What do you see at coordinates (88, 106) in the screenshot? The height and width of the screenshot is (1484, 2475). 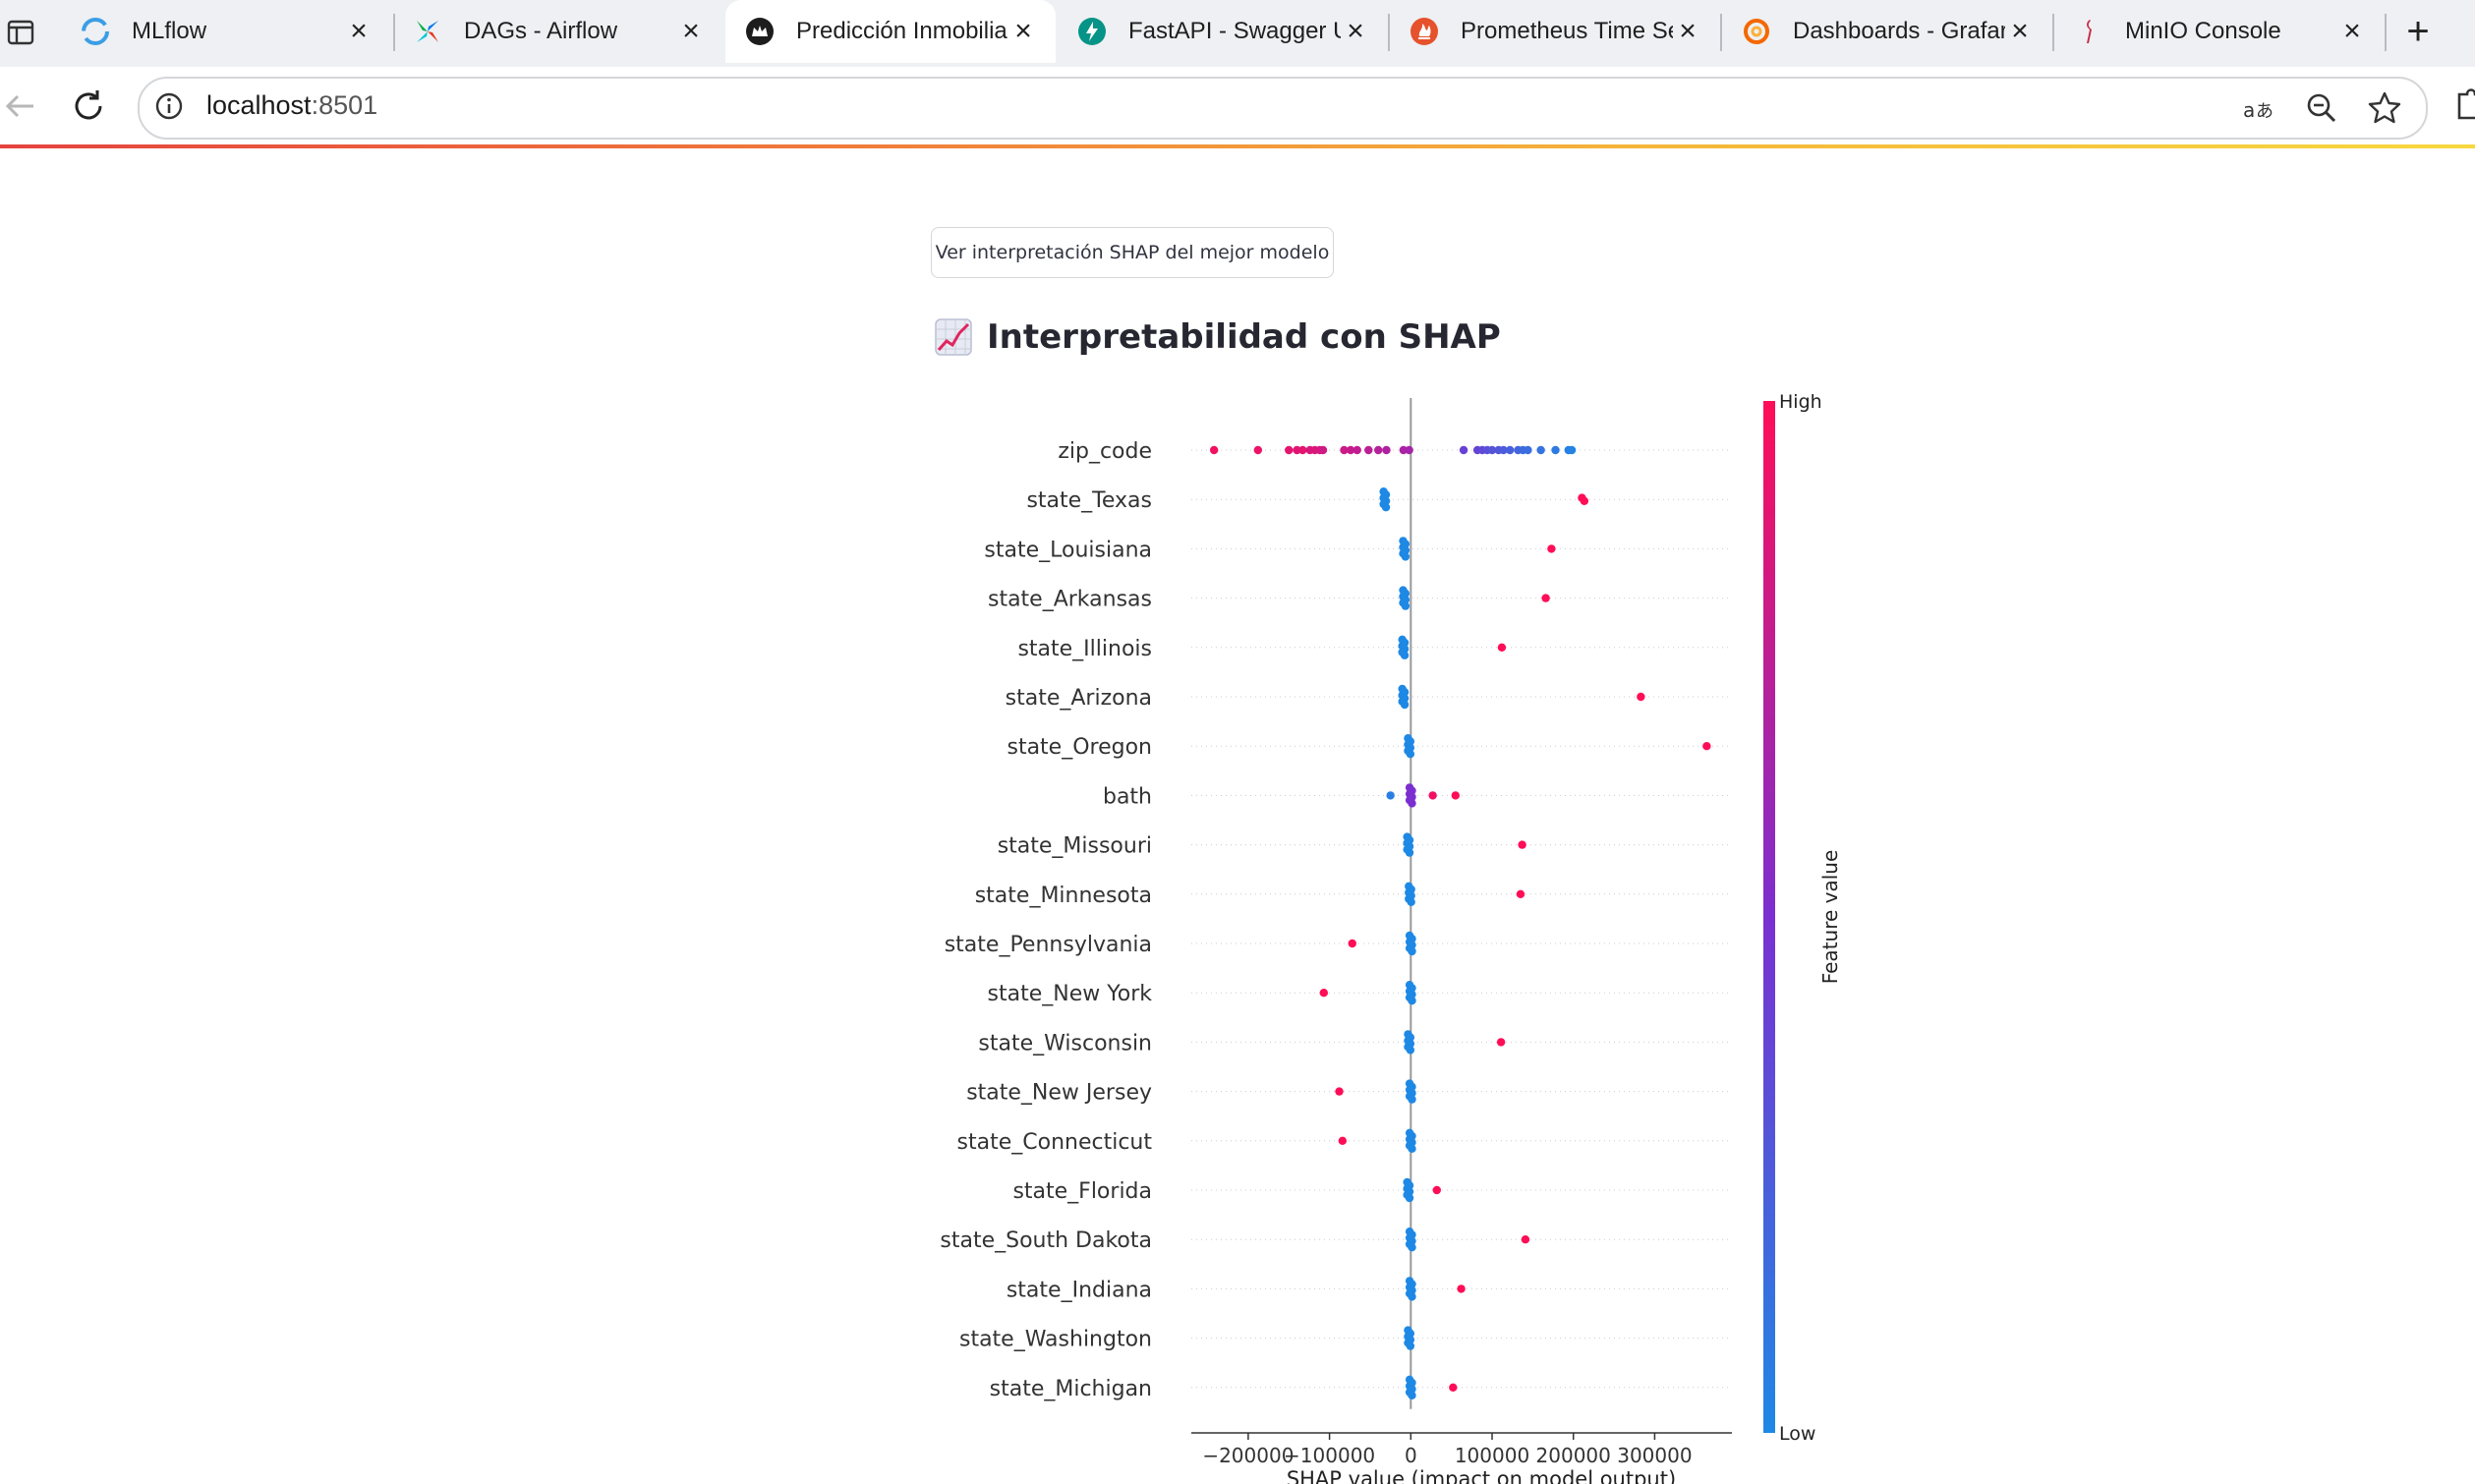 I see `reload-icon` at bounding box center [88, 106].